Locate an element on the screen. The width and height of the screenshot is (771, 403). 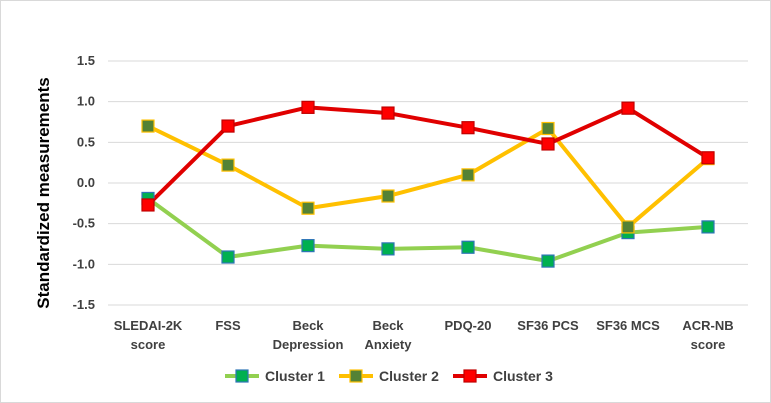
x-tick-label: Beck Anxiety is located at coordinates (389, 335).